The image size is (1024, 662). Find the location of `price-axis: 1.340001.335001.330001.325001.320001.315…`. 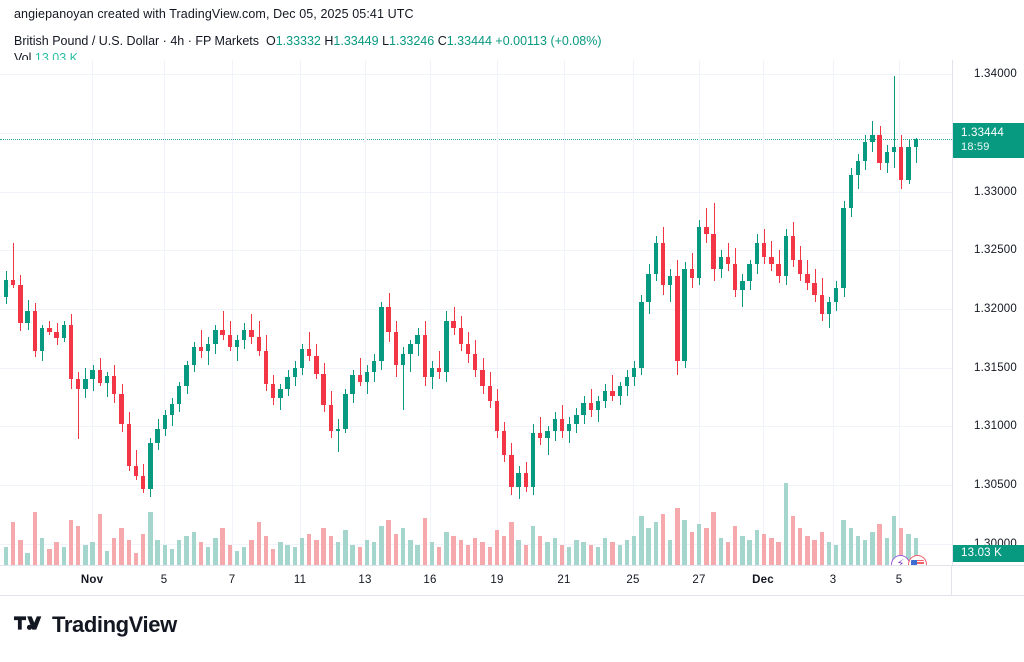

price-axis: 1.340001.335001.330001.325001.320001.315… is located at coordinates (988, 312).